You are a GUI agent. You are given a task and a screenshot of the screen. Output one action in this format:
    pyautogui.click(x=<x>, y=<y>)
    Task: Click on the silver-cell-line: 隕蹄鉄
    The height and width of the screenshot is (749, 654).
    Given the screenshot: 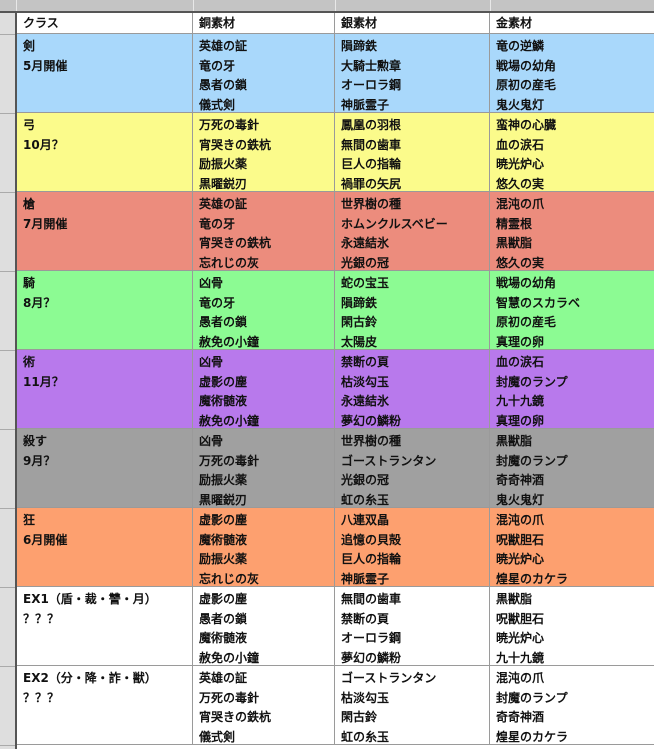 What is the action you would take?
    pyautogui.click(x=359, y=302)
    